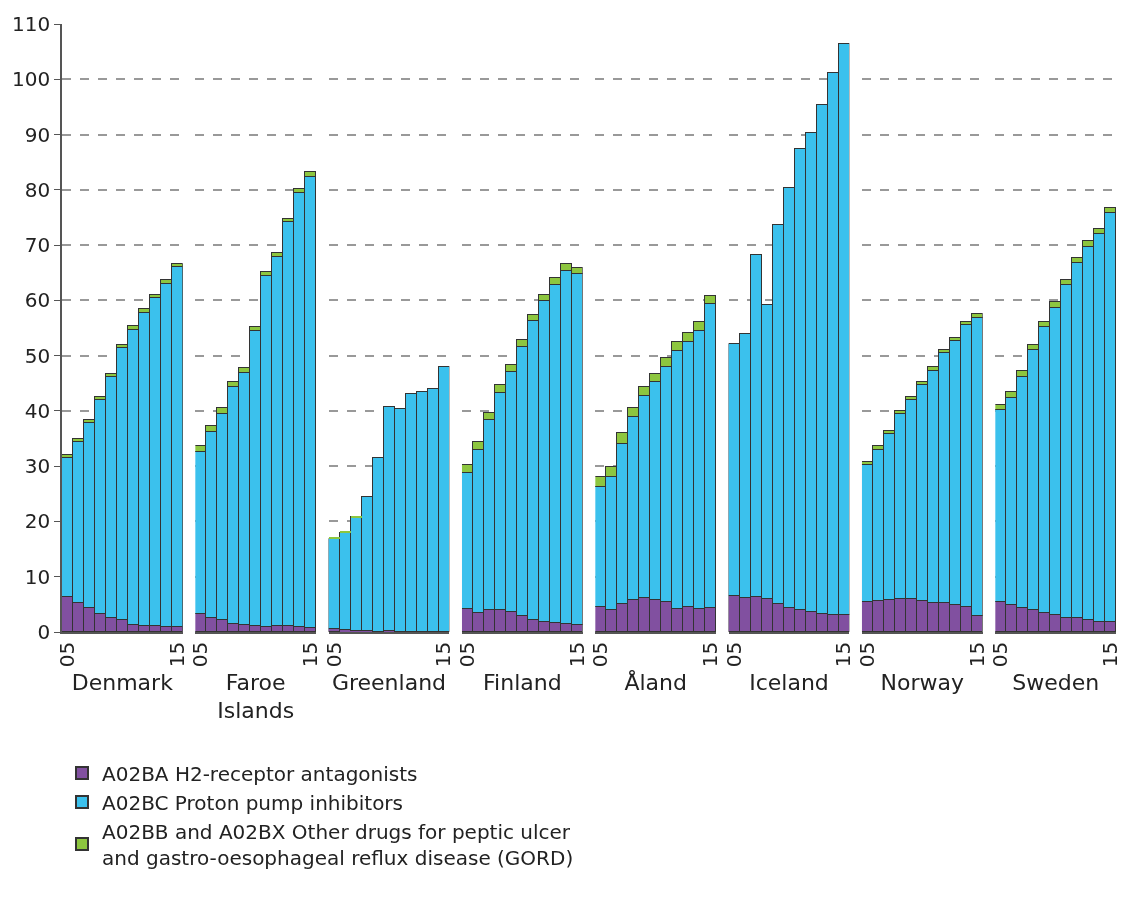  I want to click on y-tick-label: 90, so click(37, 134).